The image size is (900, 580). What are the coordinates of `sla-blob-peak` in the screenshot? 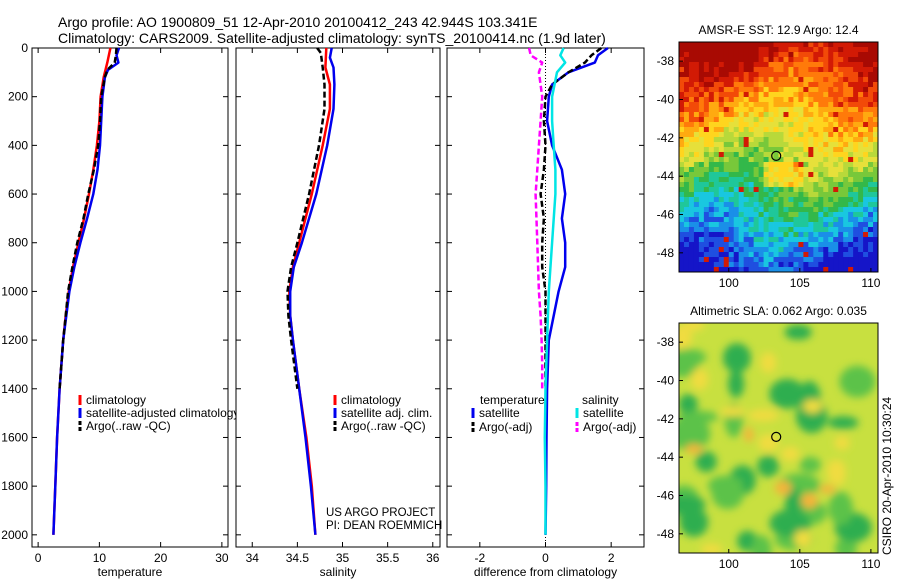 It's located at (783, 488).